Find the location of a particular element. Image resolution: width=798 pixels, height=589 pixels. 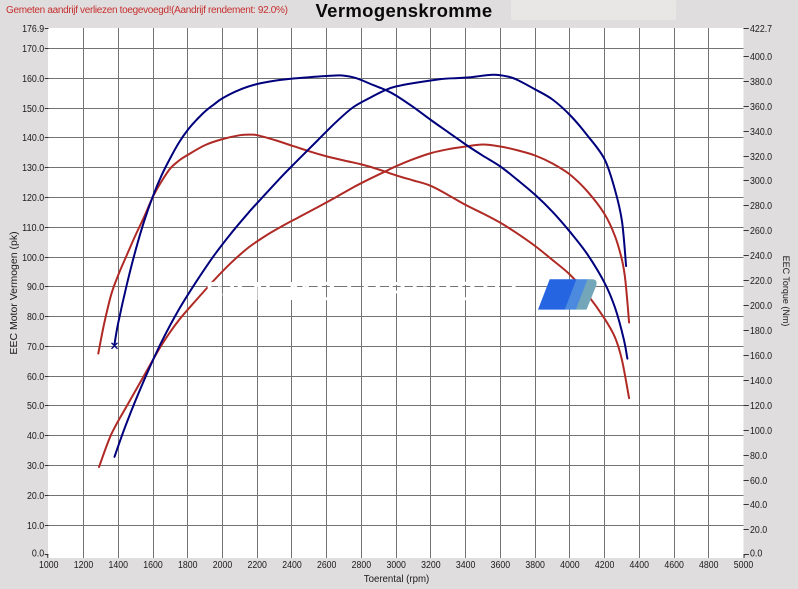

svg-text: 130.0 is located at coordinates (33, 168).